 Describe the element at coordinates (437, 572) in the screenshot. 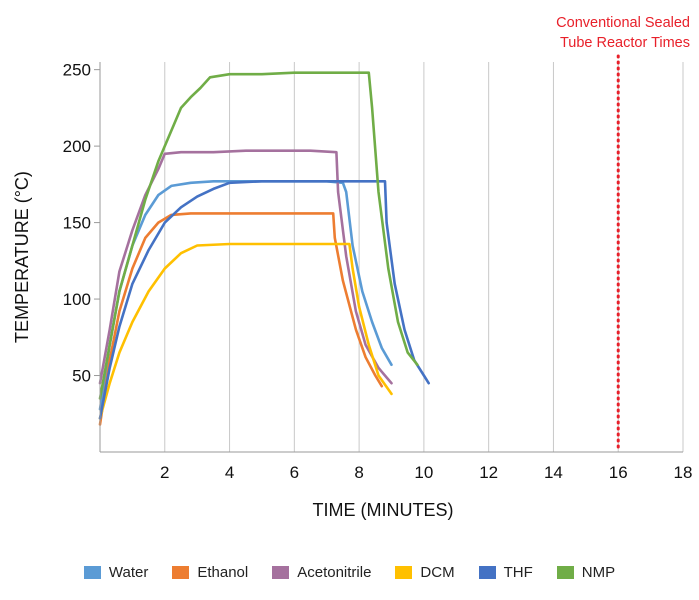

I see `legend-label: DCM` at that location.